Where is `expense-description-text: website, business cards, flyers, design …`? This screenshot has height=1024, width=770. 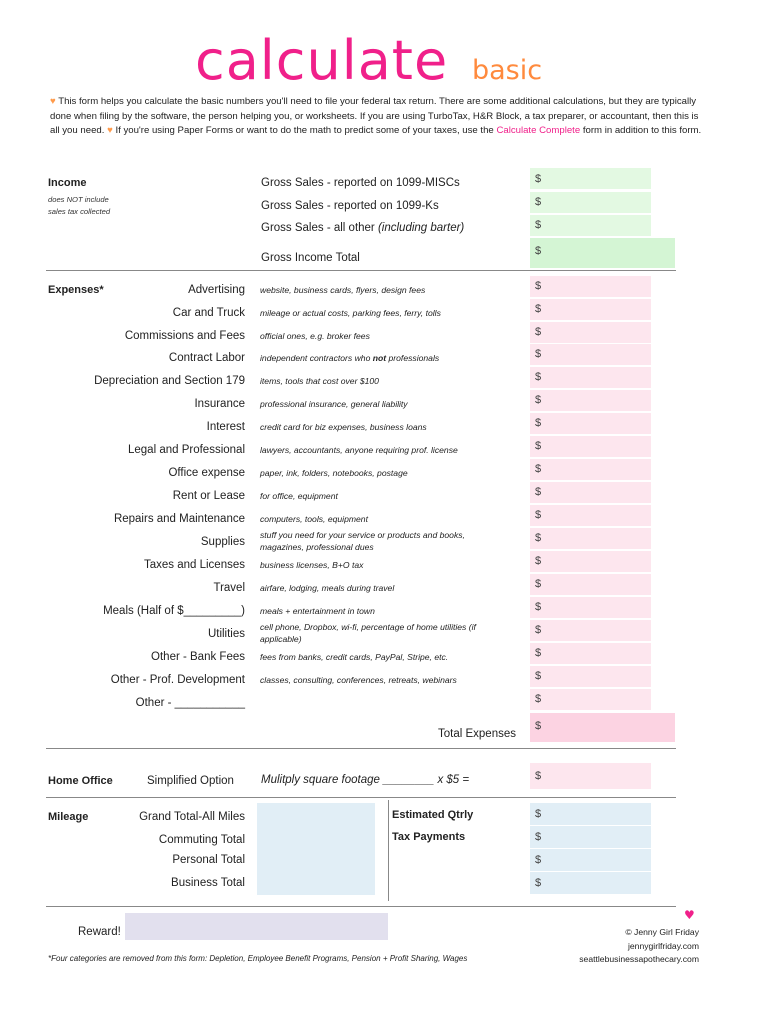 expense-description-text: website, business cards, flyers, design … is located at coordinates (343, 290).